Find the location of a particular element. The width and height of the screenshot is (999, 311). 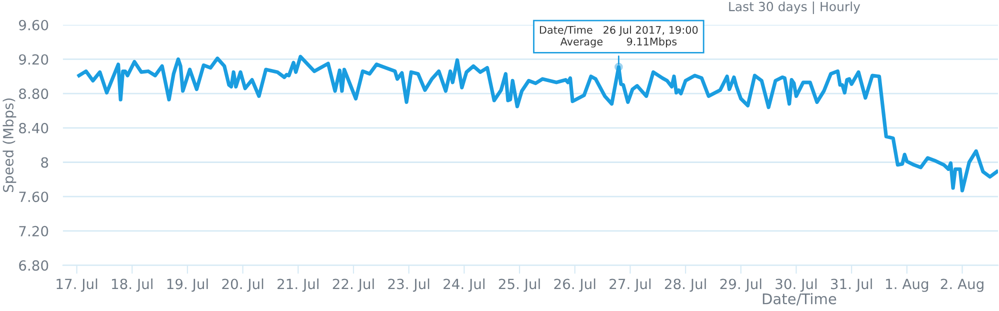

y-tick-label: 8.40 is located at coordinates (33, 128).